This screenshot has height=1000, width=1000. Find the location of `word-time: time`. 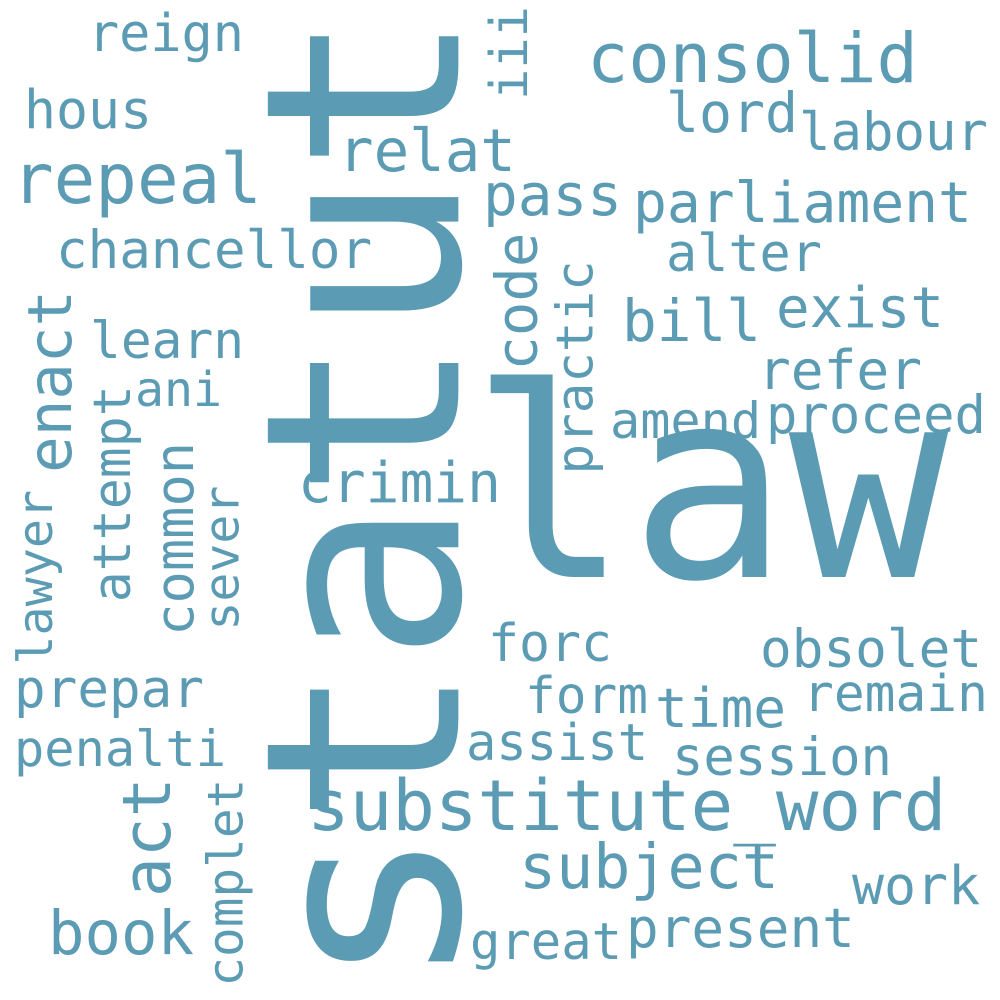

word-time: time is located at coordinates (720, 708).